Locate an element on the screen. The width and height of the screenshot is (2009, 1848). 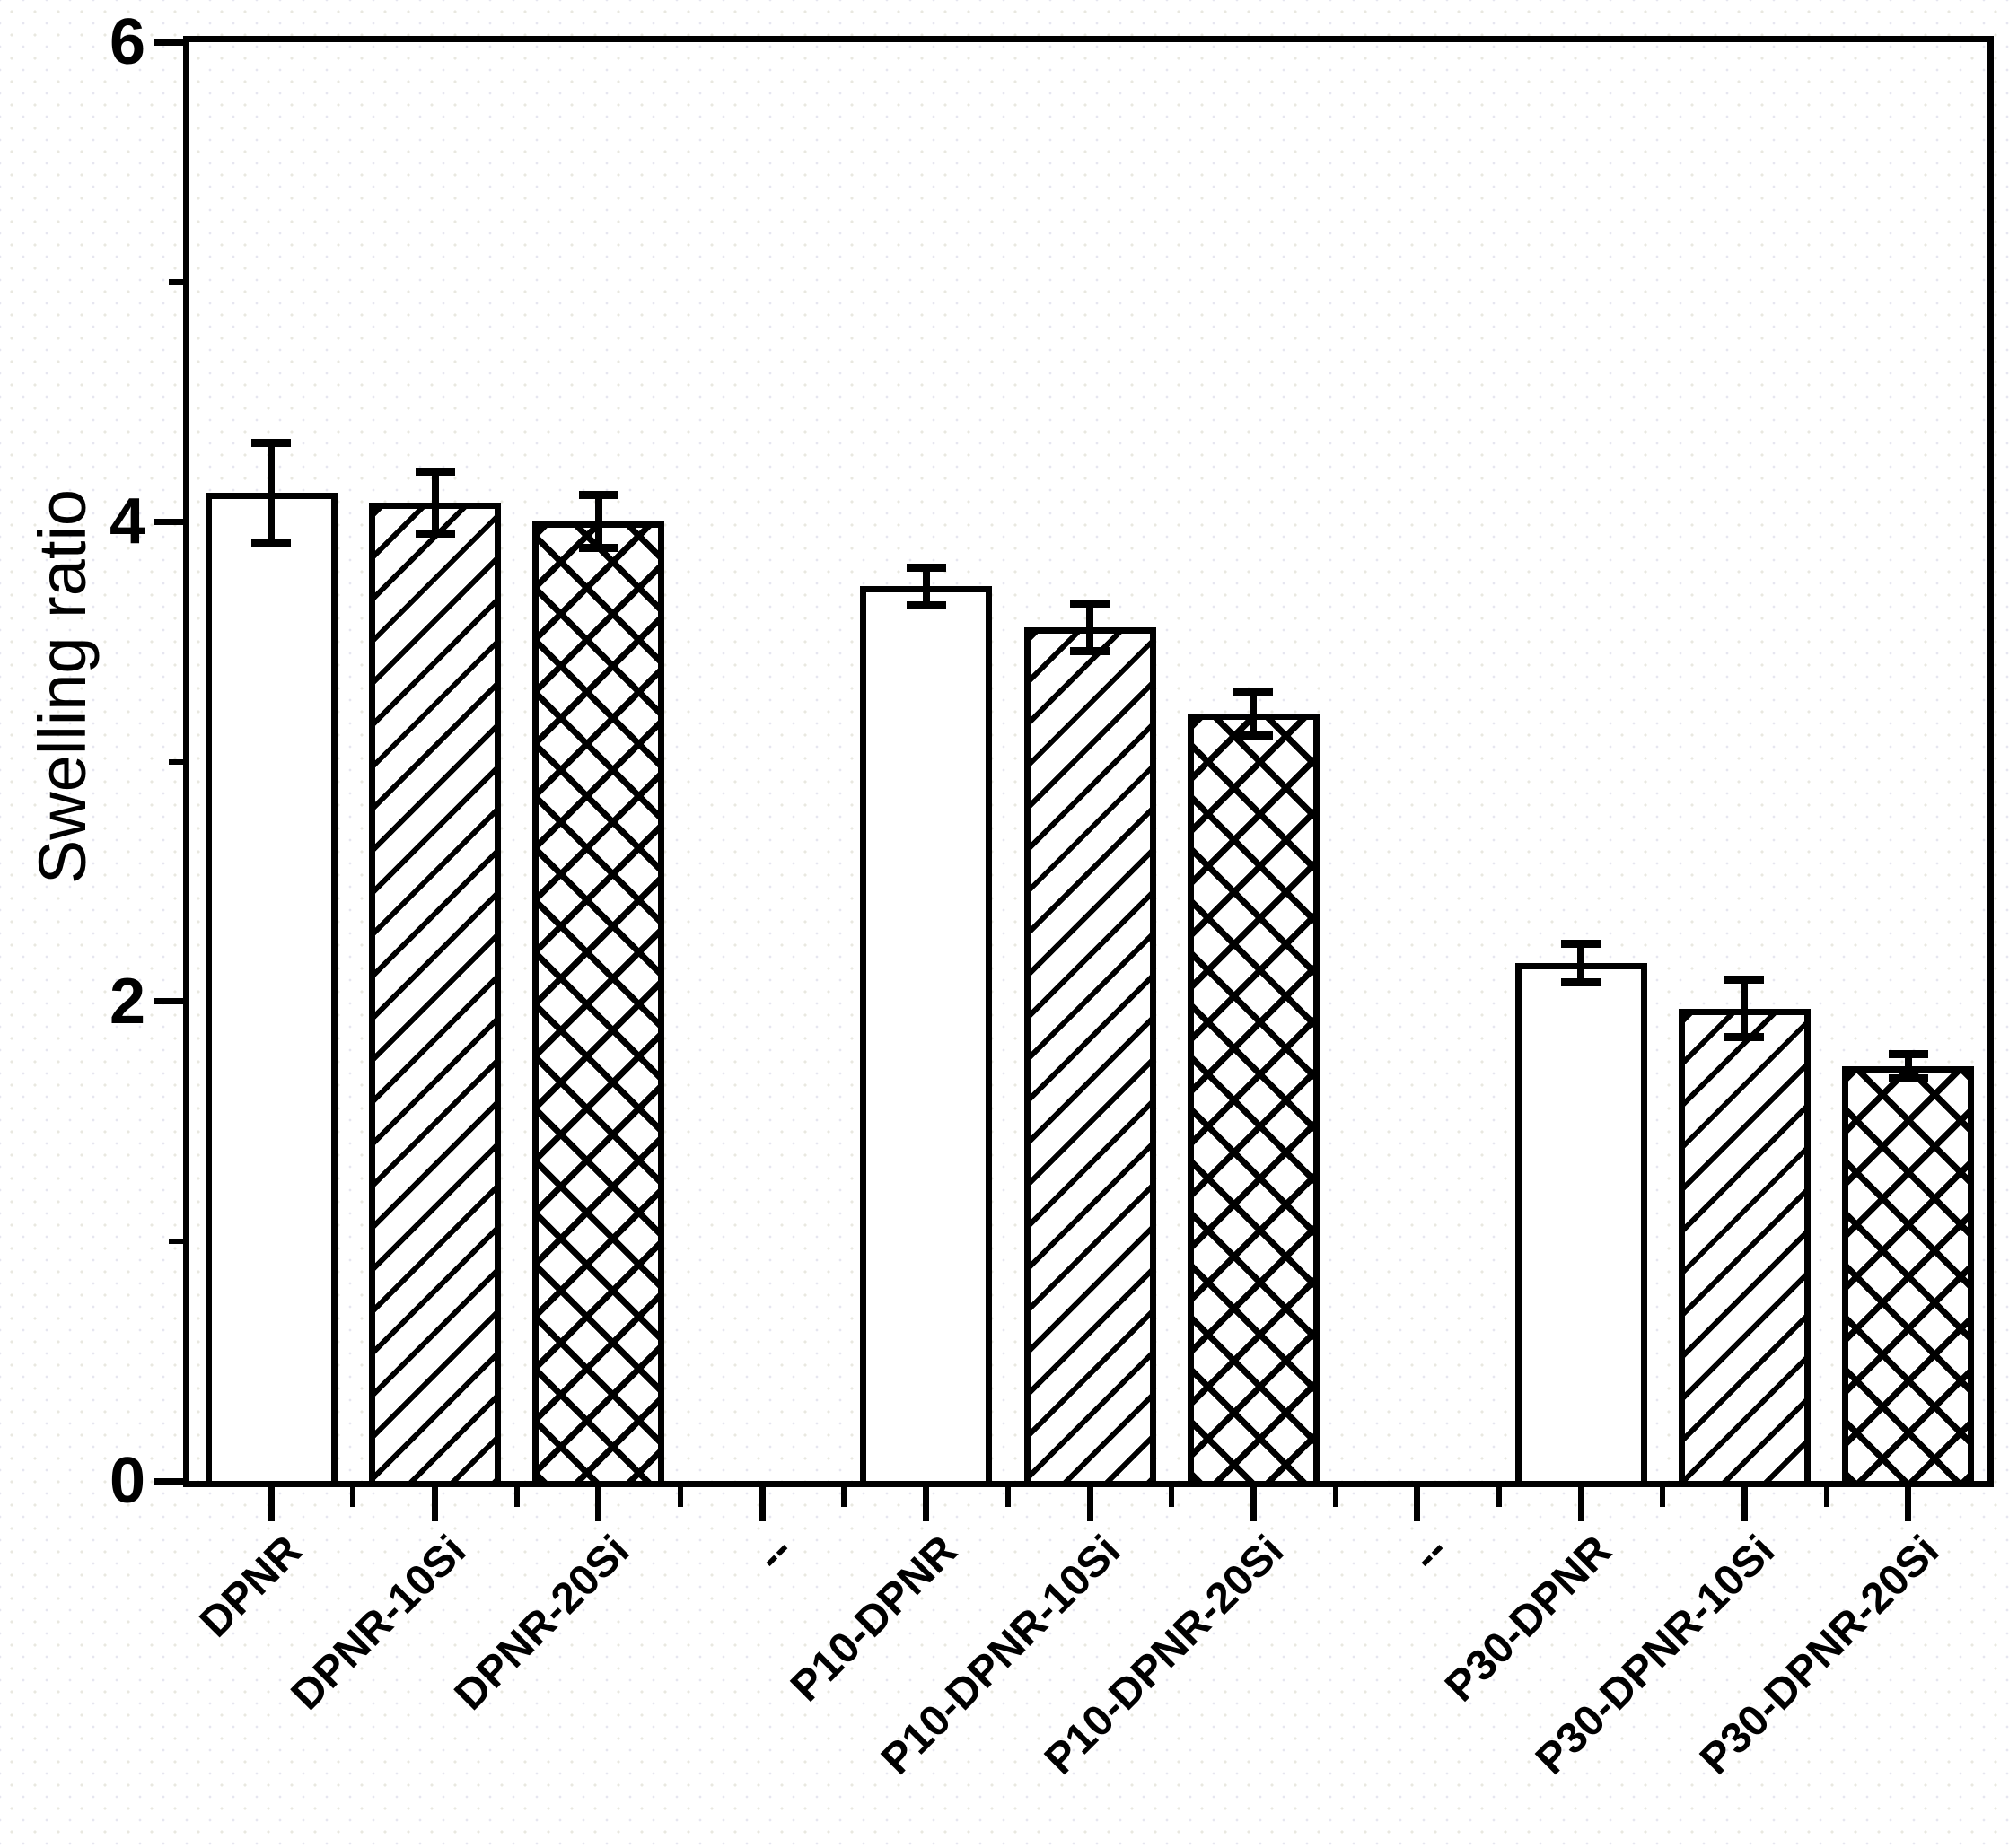
error-cap-top-p10-dpnr is located at coordinates (926, 567).